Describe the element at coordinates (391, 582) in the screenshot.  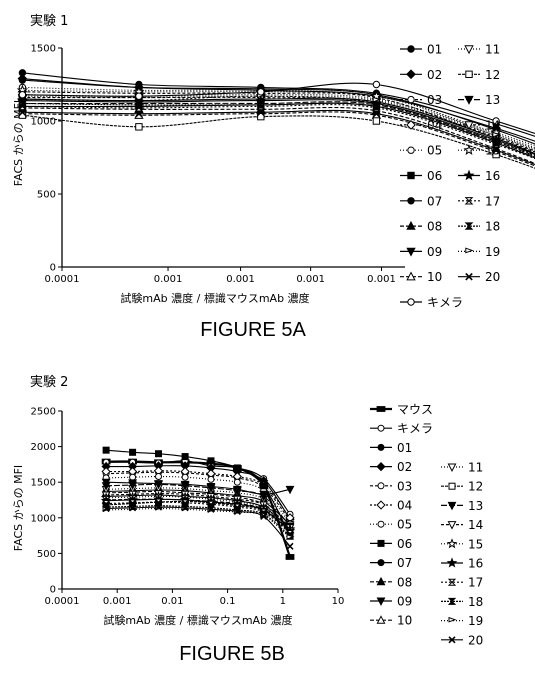
I see `legend-item-08: 08` at that location.